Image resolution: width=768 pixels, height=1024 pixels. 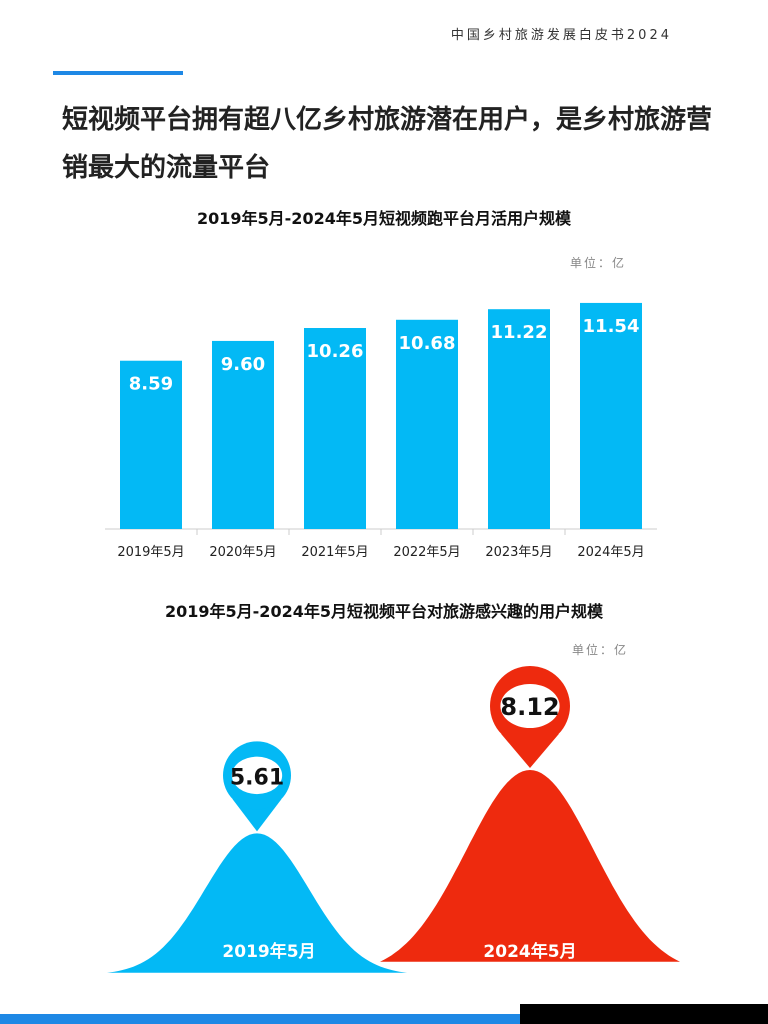 I want to click on footer-bar-blue, so click(x=260, y=1019).